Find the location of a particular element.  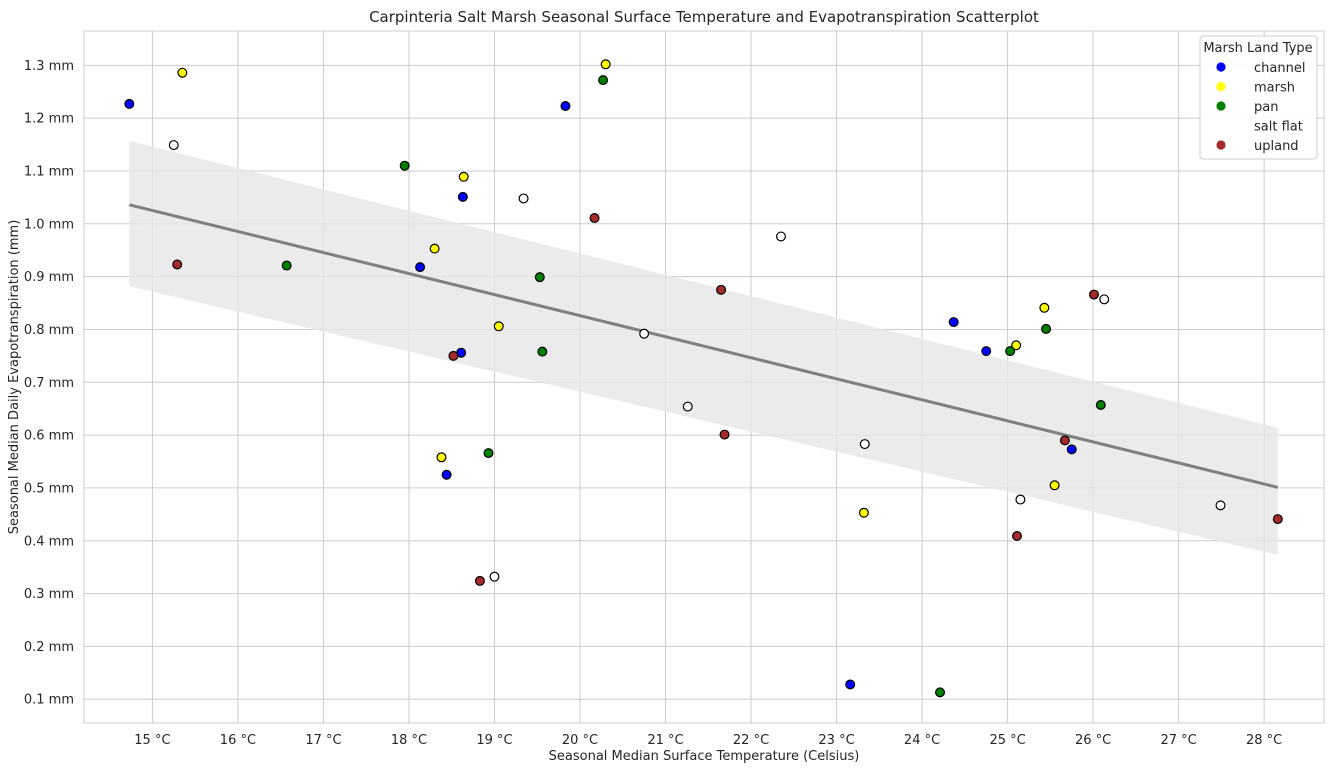

legend-label-pan: pan is located at coordinates (1266, 107).